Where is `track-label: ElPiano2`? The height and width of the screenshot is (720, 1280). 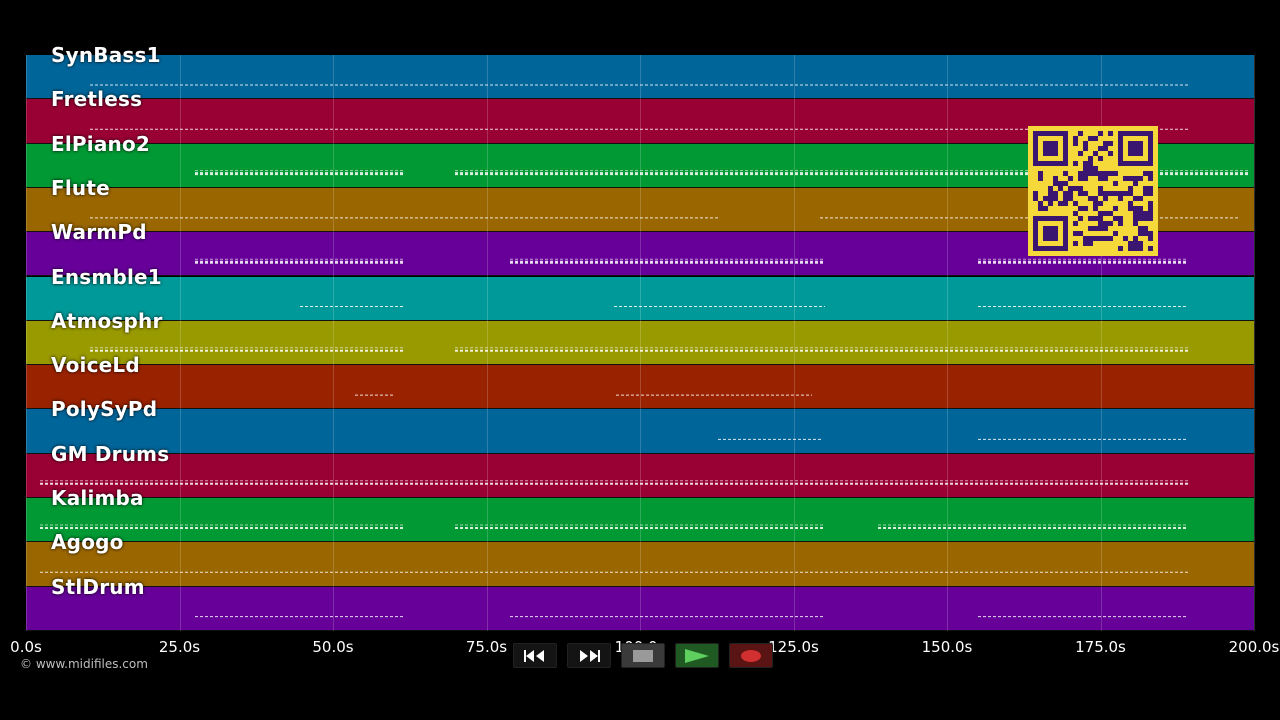 track-label: ElPiano2 is located at coordinates (101, 143).